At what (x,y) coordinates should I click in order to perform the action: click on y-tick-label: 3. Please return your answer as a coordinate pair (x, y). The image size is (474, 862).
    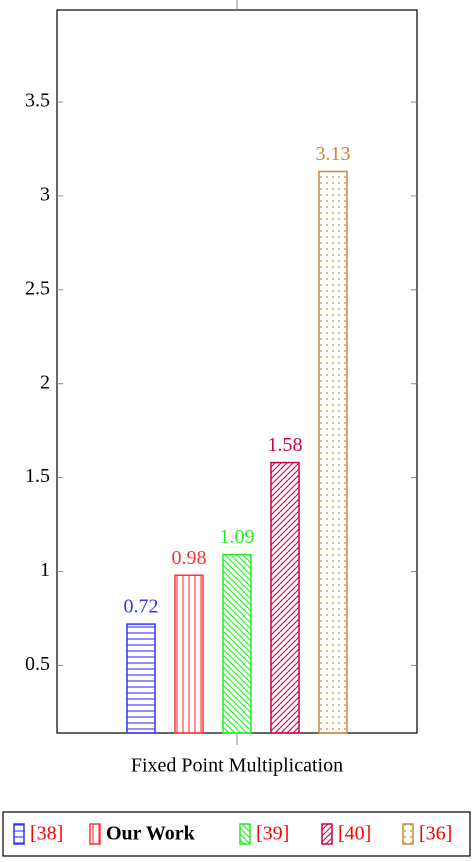
    Looking at the image, I should click on (45, 195).